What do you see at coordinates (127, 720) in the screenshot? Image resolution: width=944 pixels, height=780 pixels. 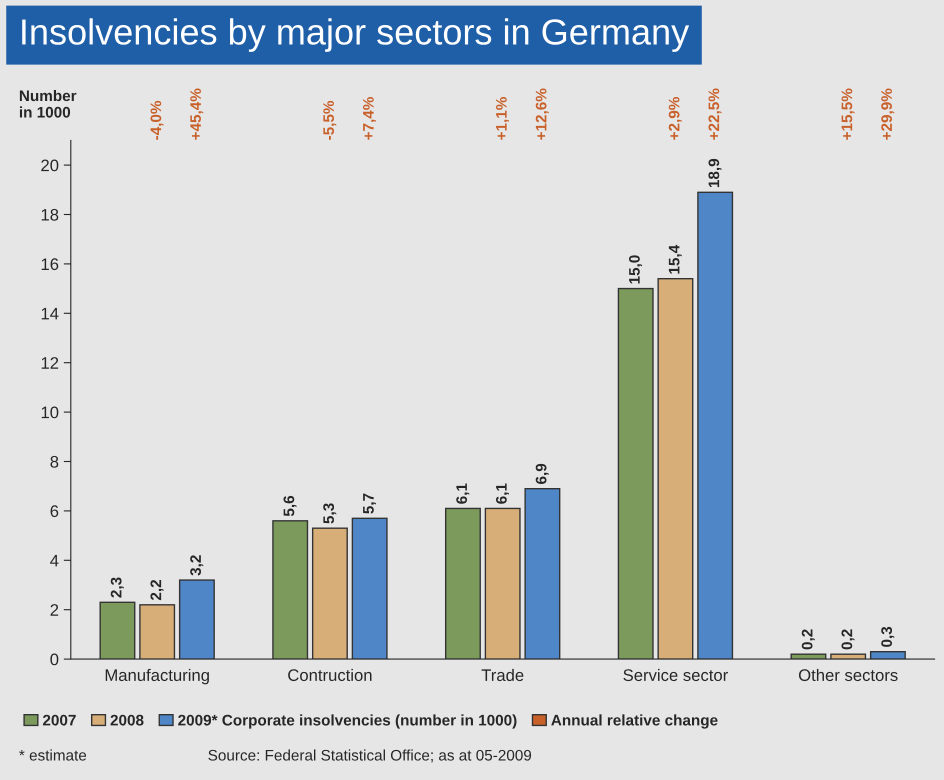 I see `legend-label: 2008` at bounding box center [127, 720].